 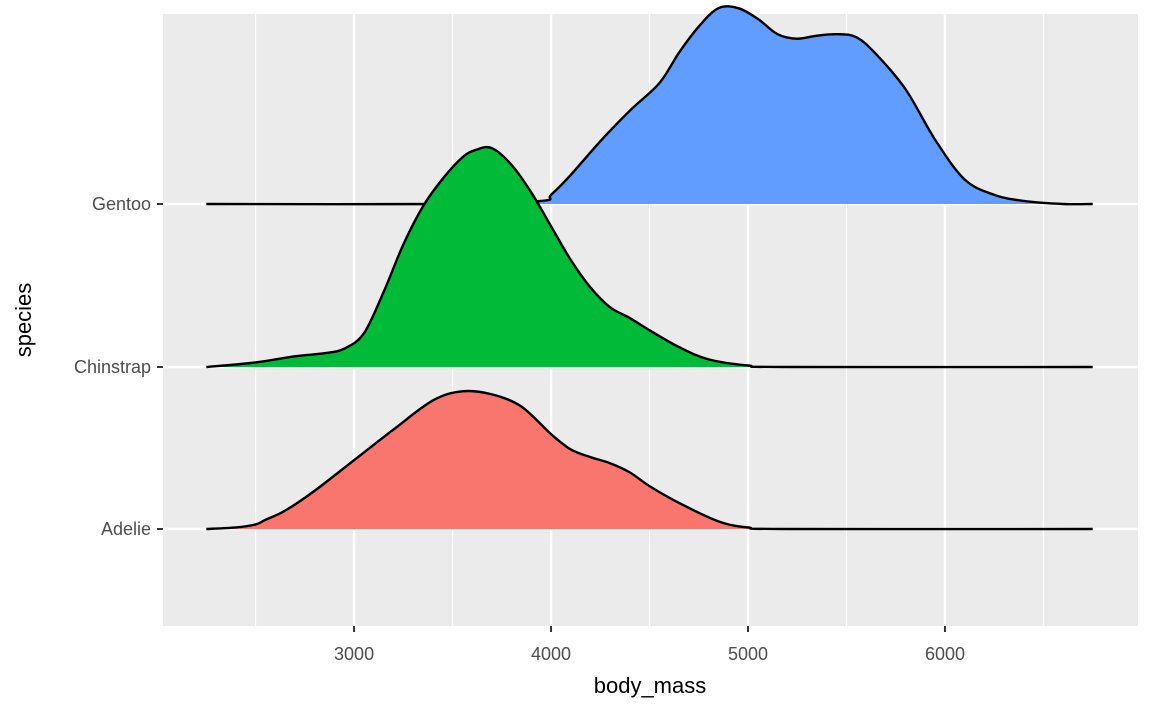 I want to click on x-tick-label: 5000, so click(x=748, y=654).